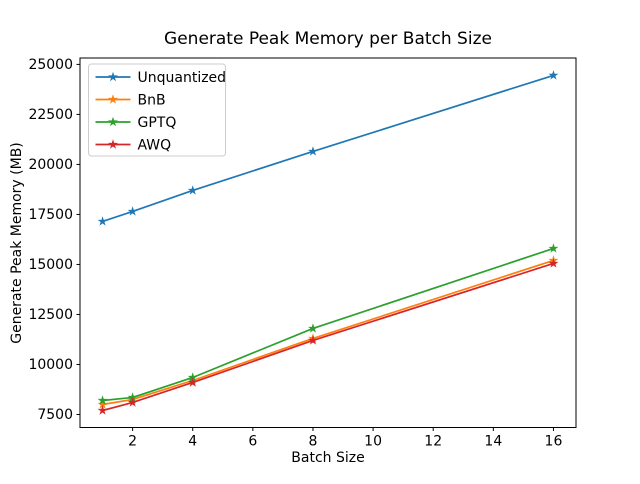  Describe the element at coordinates (113, 121) in the screenshot. I see `legend-marker-GPTQ` at that location.